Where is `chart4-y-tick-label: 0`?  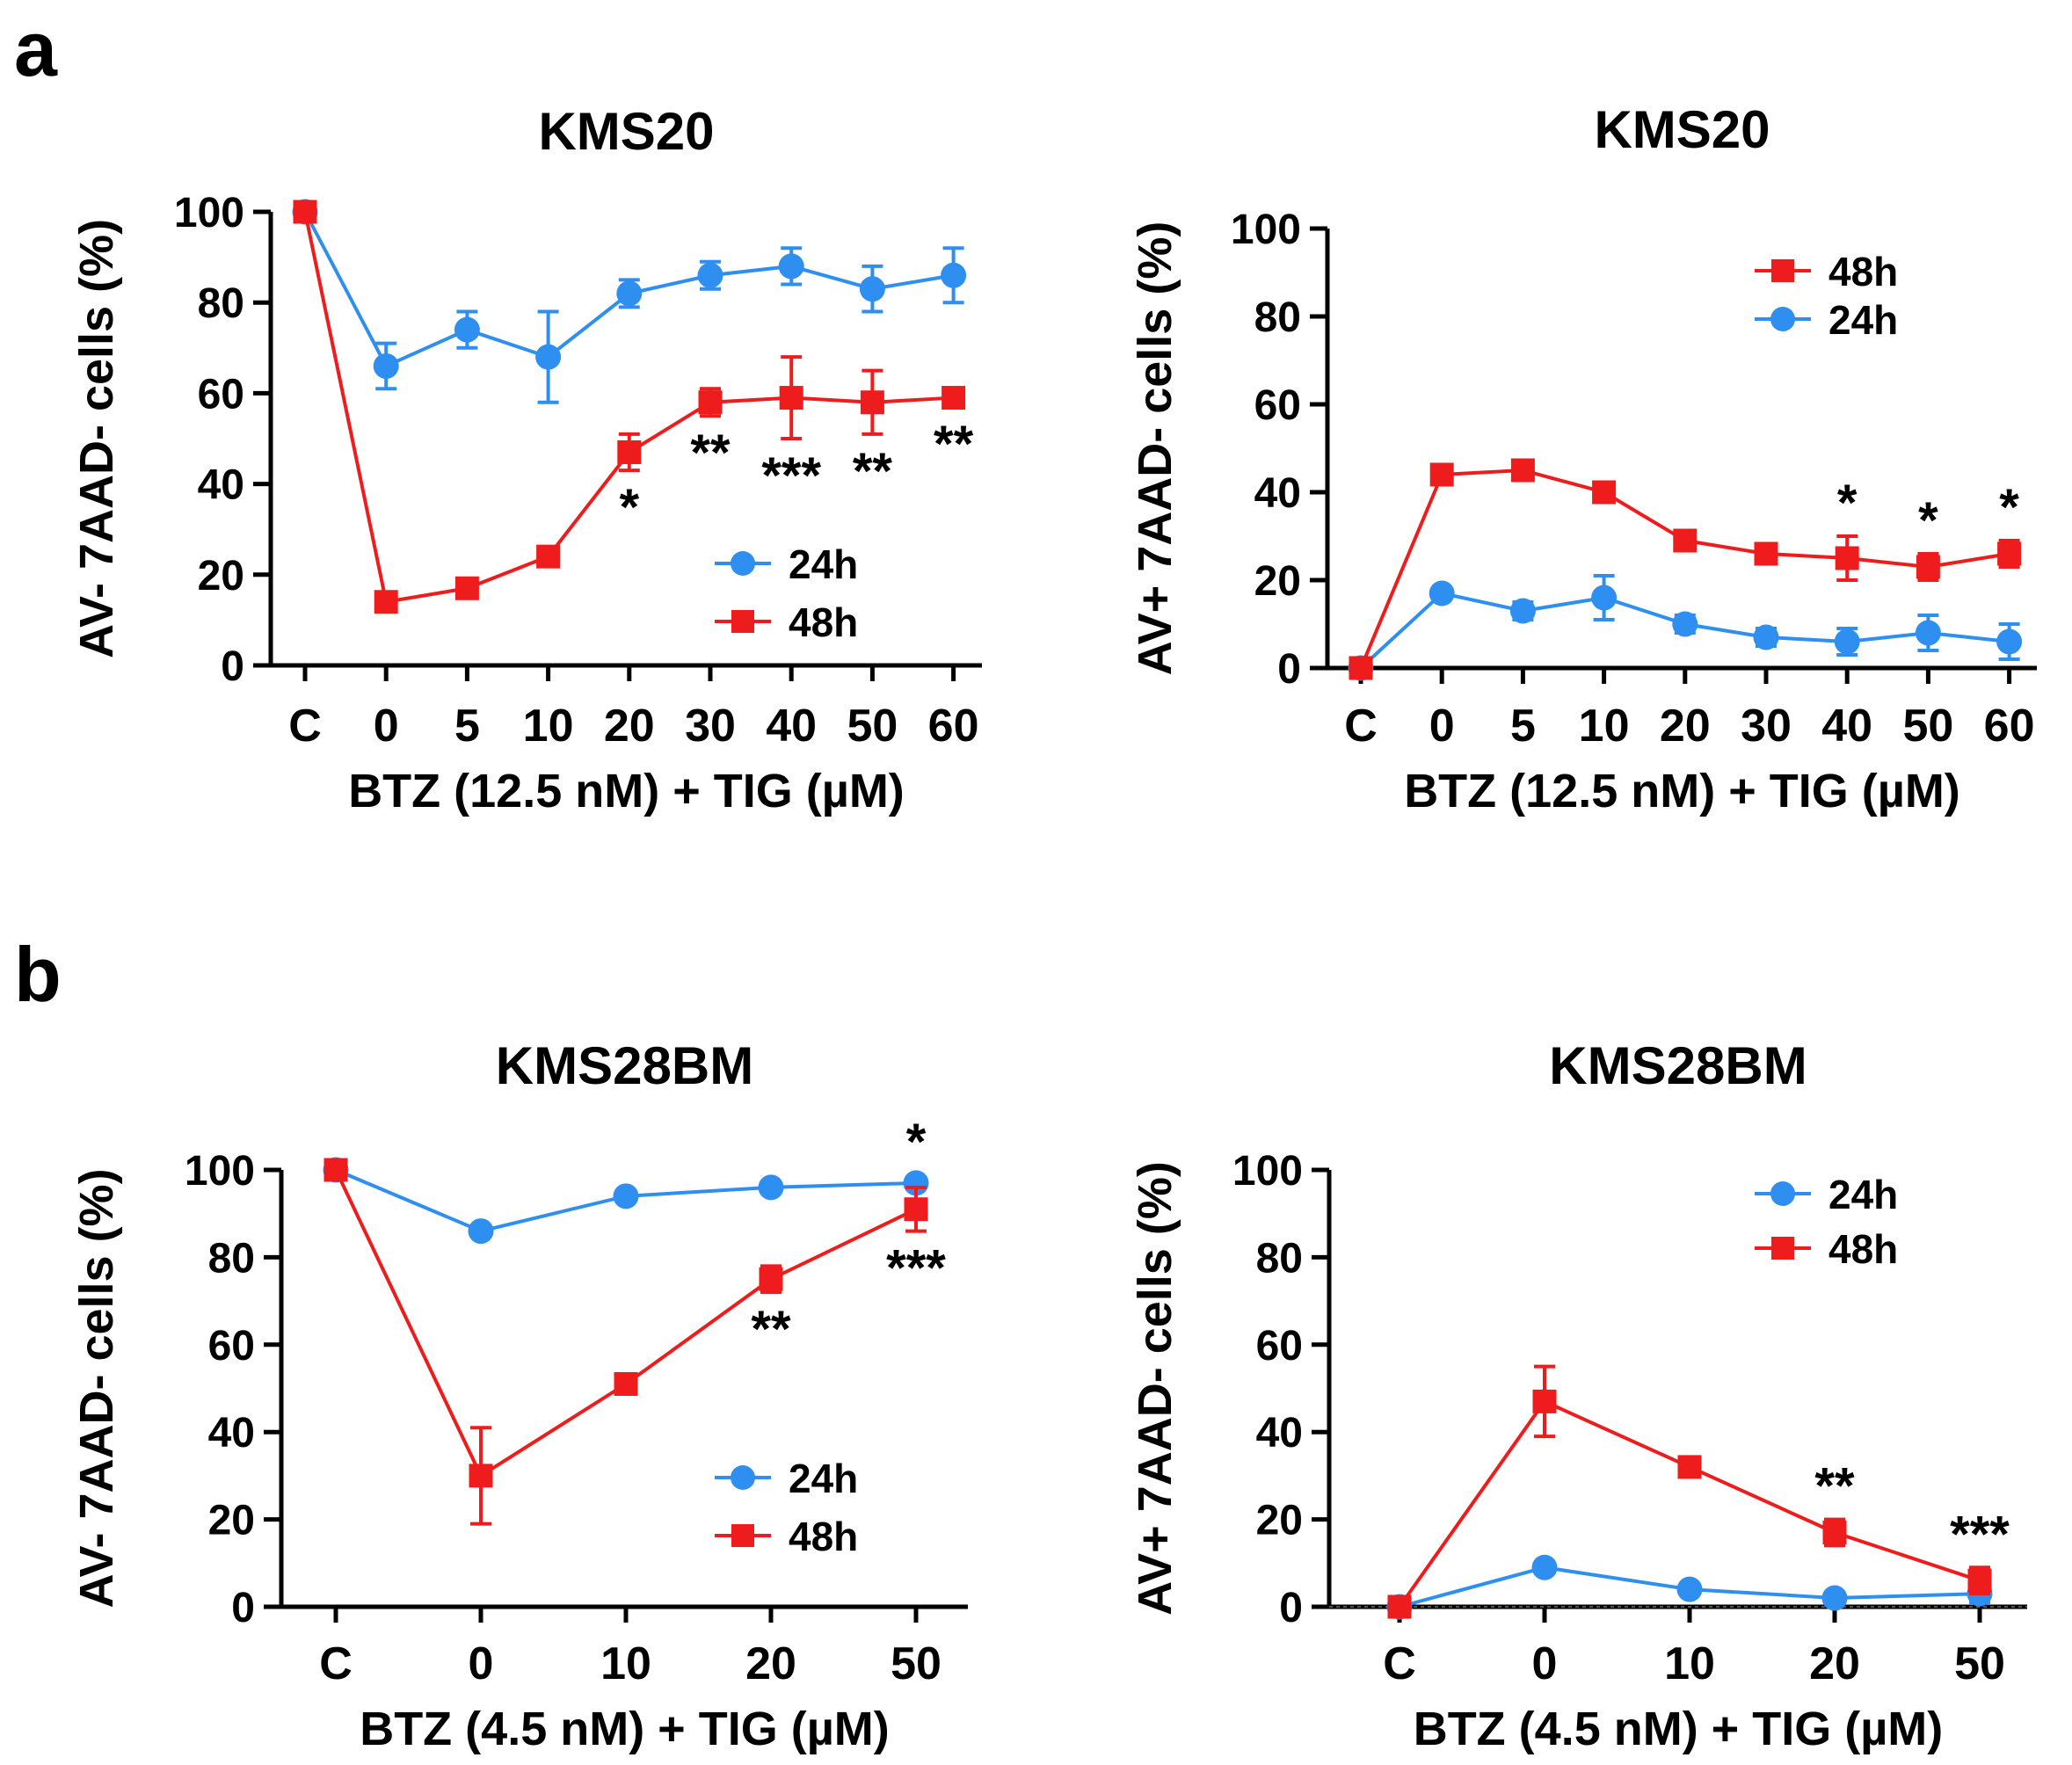 chart4-y-tick-label: 0 is located at coordinates (1291, 1608).